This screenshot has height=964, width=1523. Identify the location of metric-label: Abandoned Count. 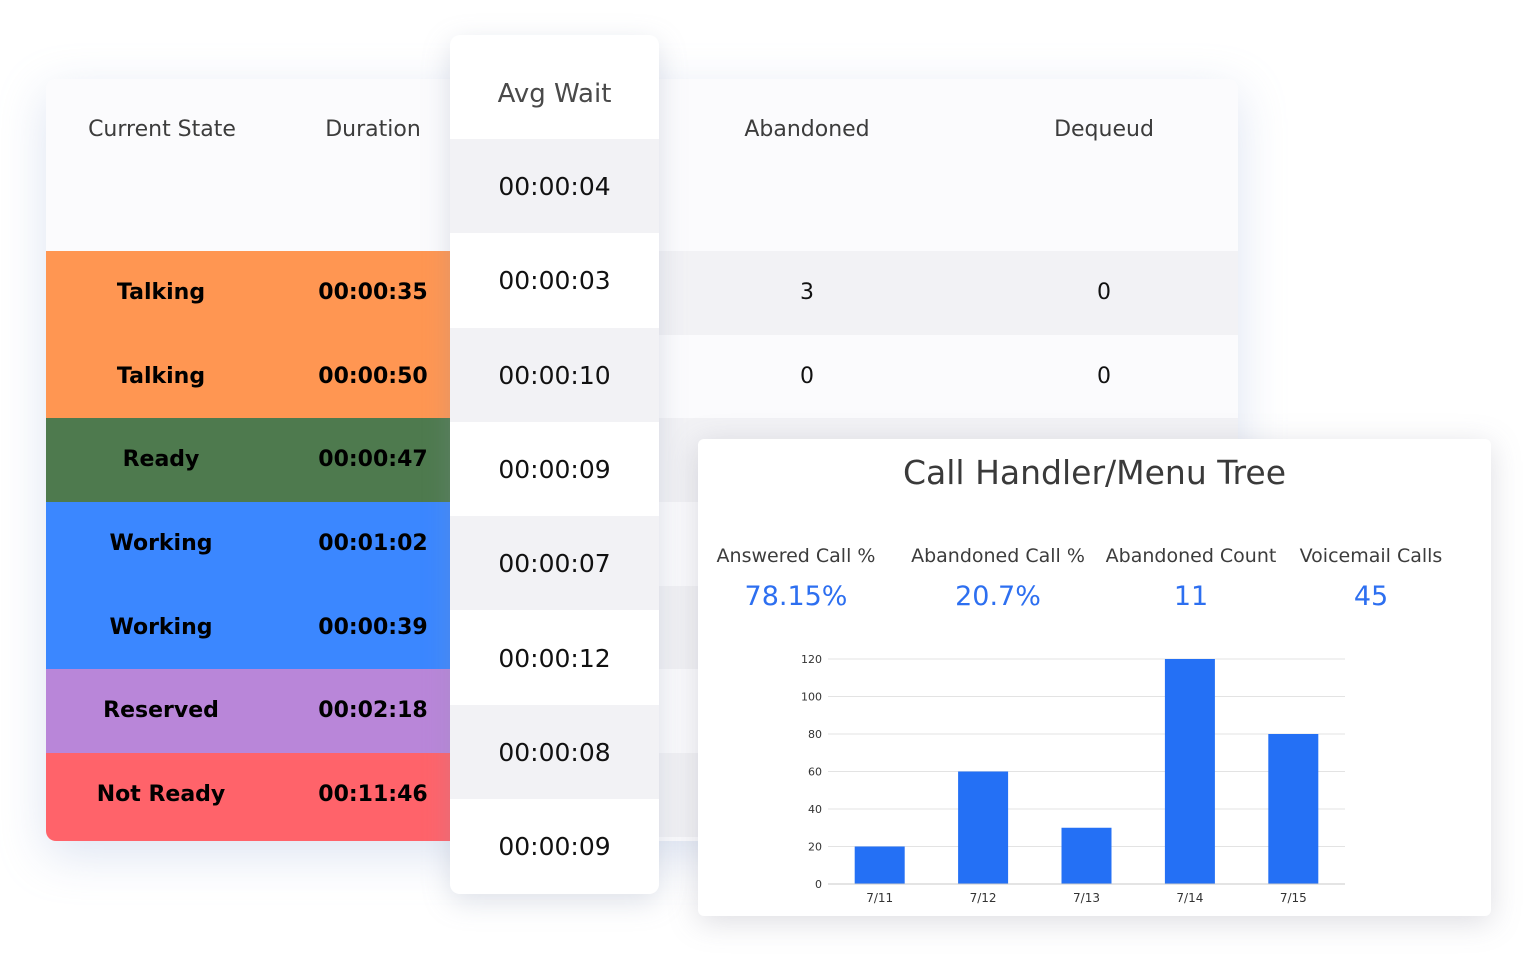
(1191, 556).